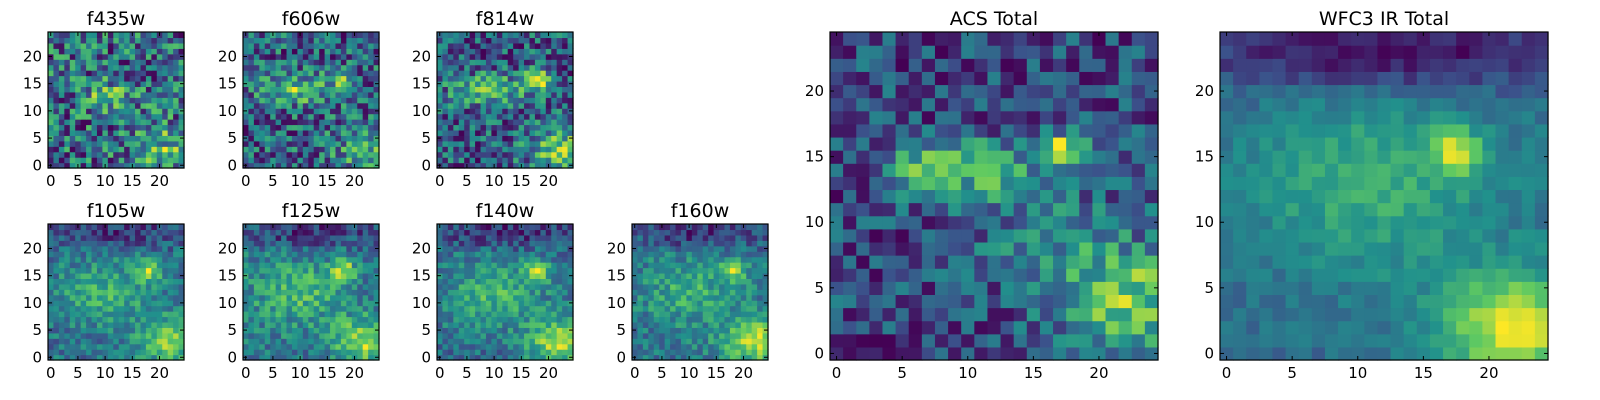 The image size is (1600, 400). What do you see at coordinates (232, 138) in the screenshot?
I see `y-tick-label: 5` at bounding box center [232, 138].